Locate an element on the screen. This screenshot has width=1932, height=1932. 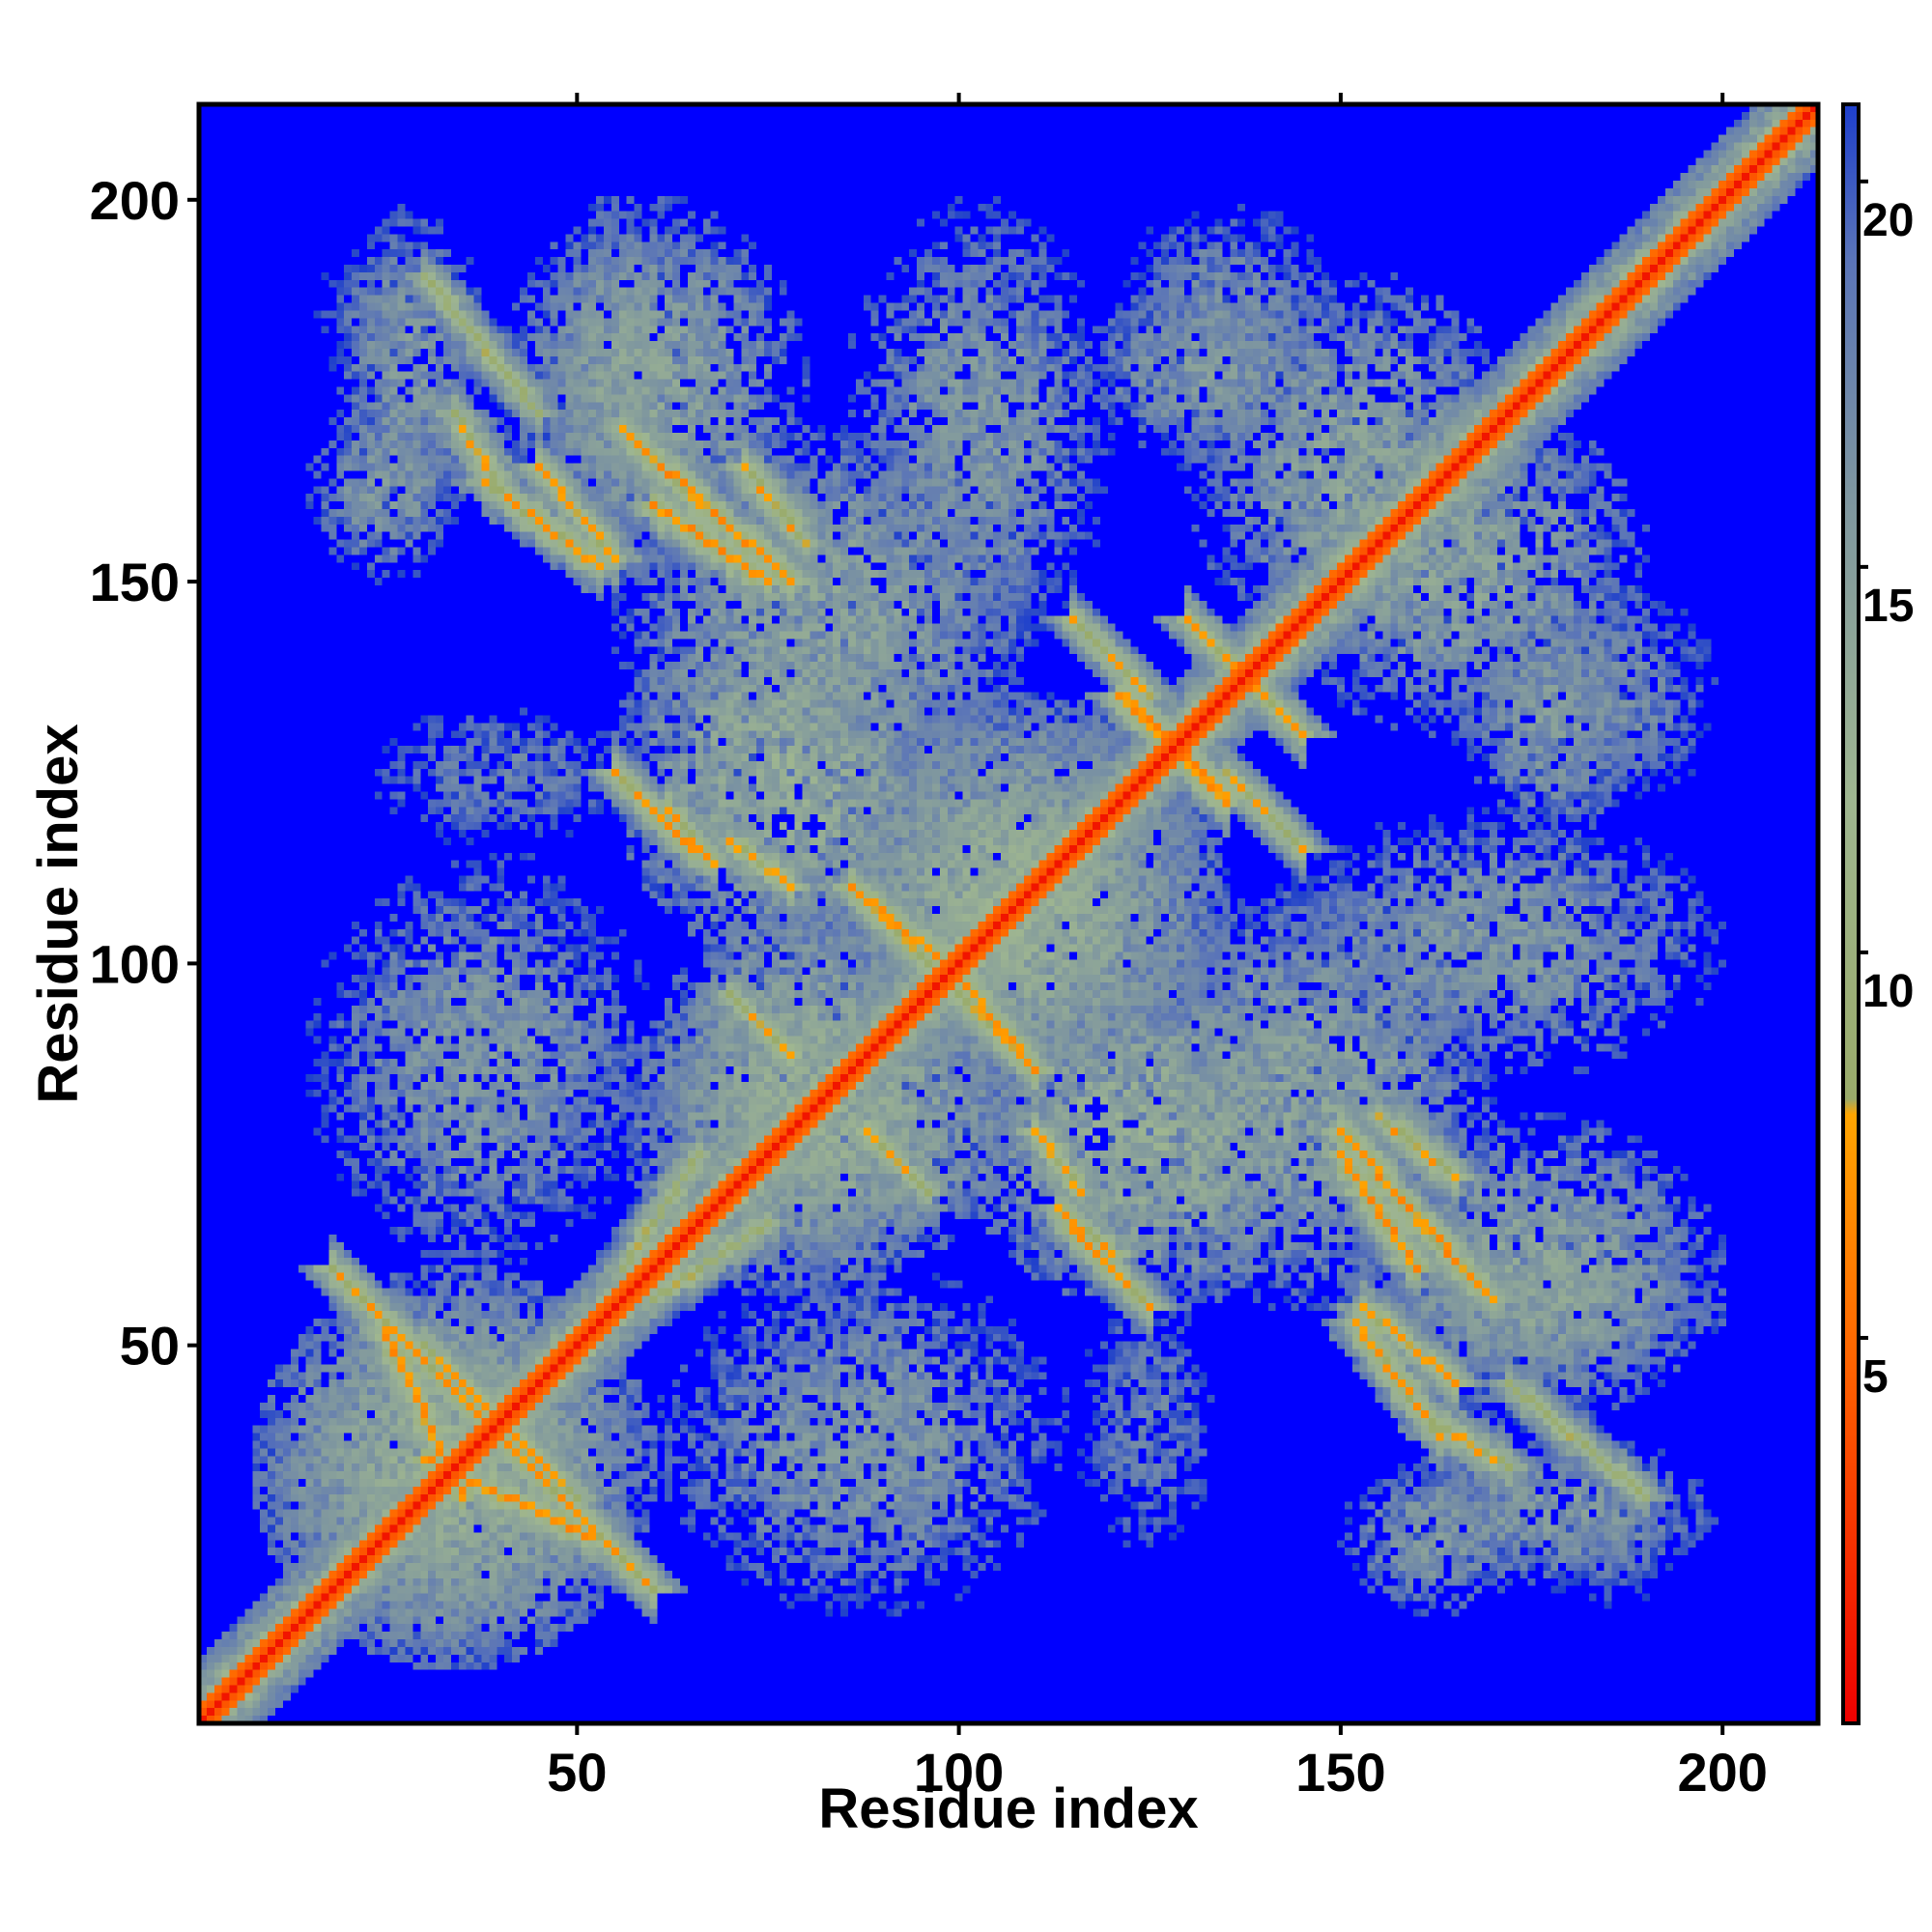
x-axis-title: Residue index is located at coordinates (1008, 1808).